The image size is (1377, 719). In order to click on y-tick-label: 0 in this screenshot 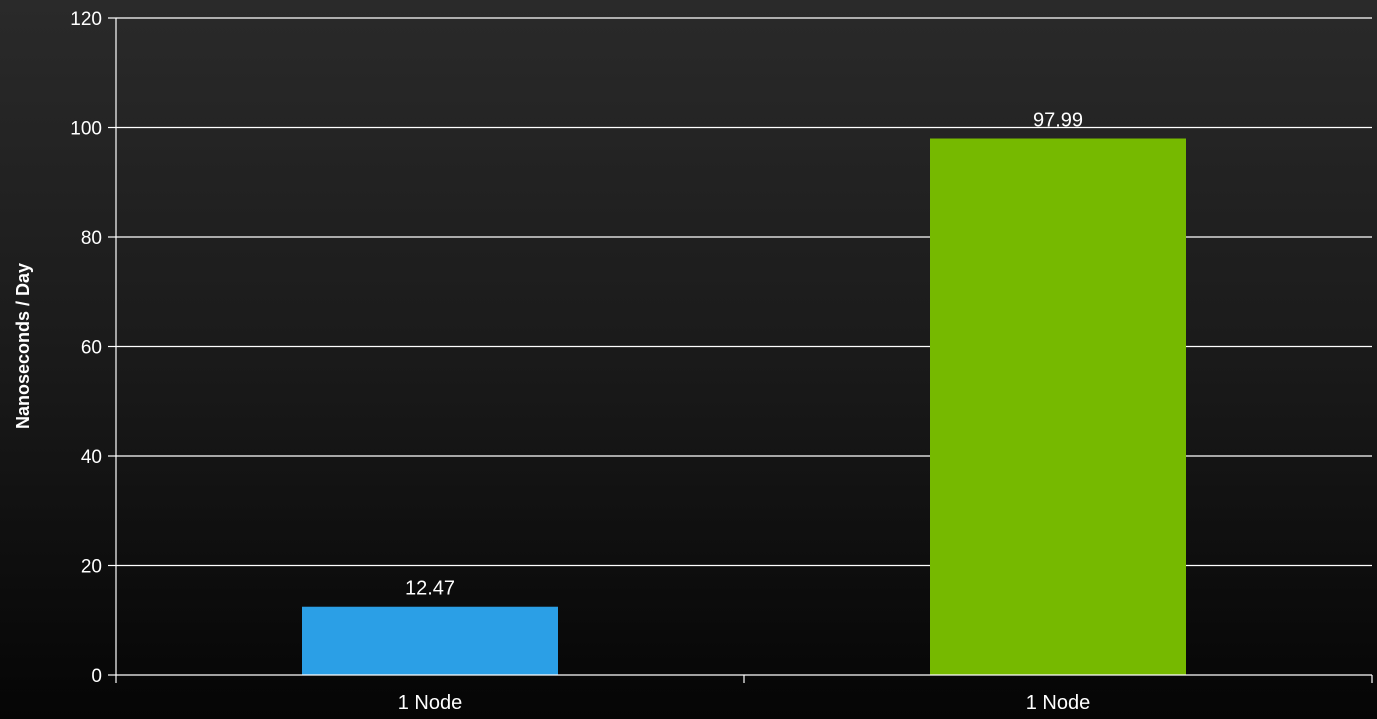, I will do `click(96, 676)`.